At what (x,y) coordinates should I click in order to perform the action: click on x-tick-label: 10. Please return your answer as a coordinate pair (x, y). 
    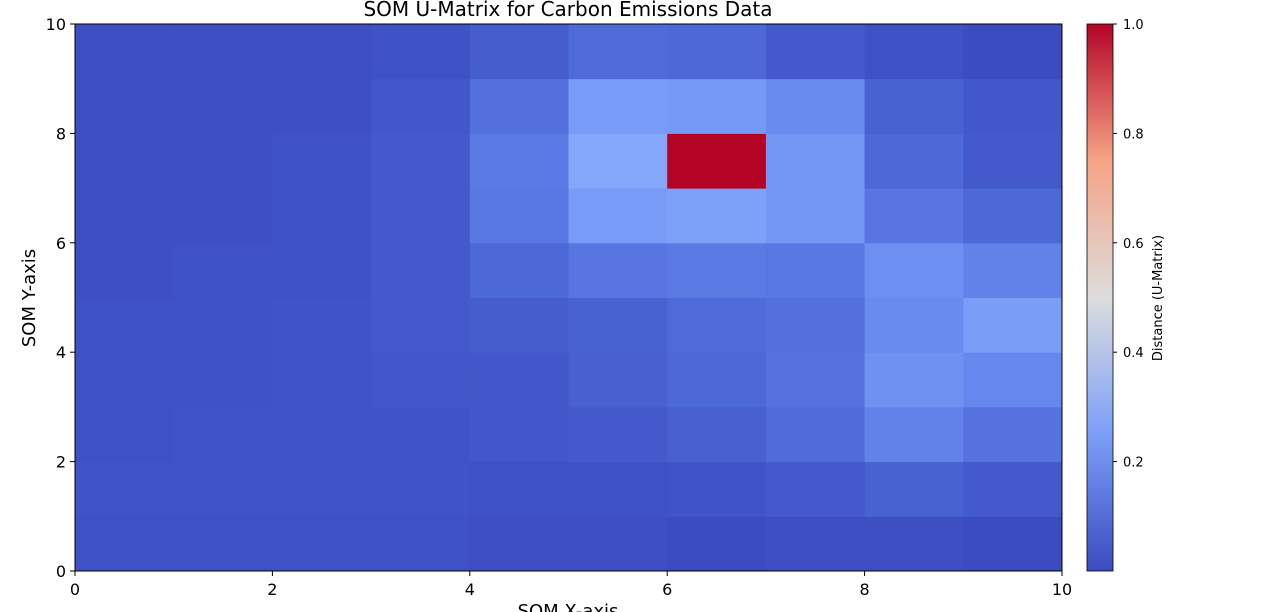
    Looking at the image, I should click on (1062, 589).